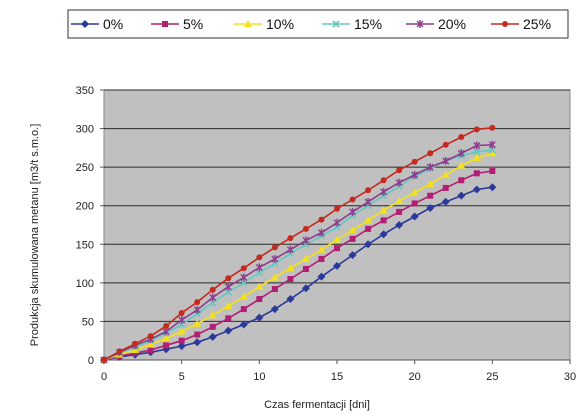  What do you see at coordinates (317, 405) in the screenshot?
I see `x-axis-label: Czas fermentacji [dni]` at bounding box center [317, 405].